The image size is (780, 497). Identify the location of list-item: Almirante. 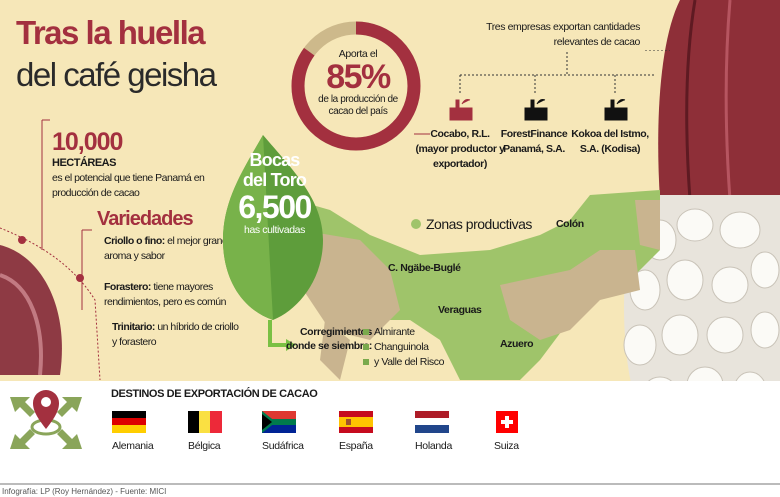
(403, 332).